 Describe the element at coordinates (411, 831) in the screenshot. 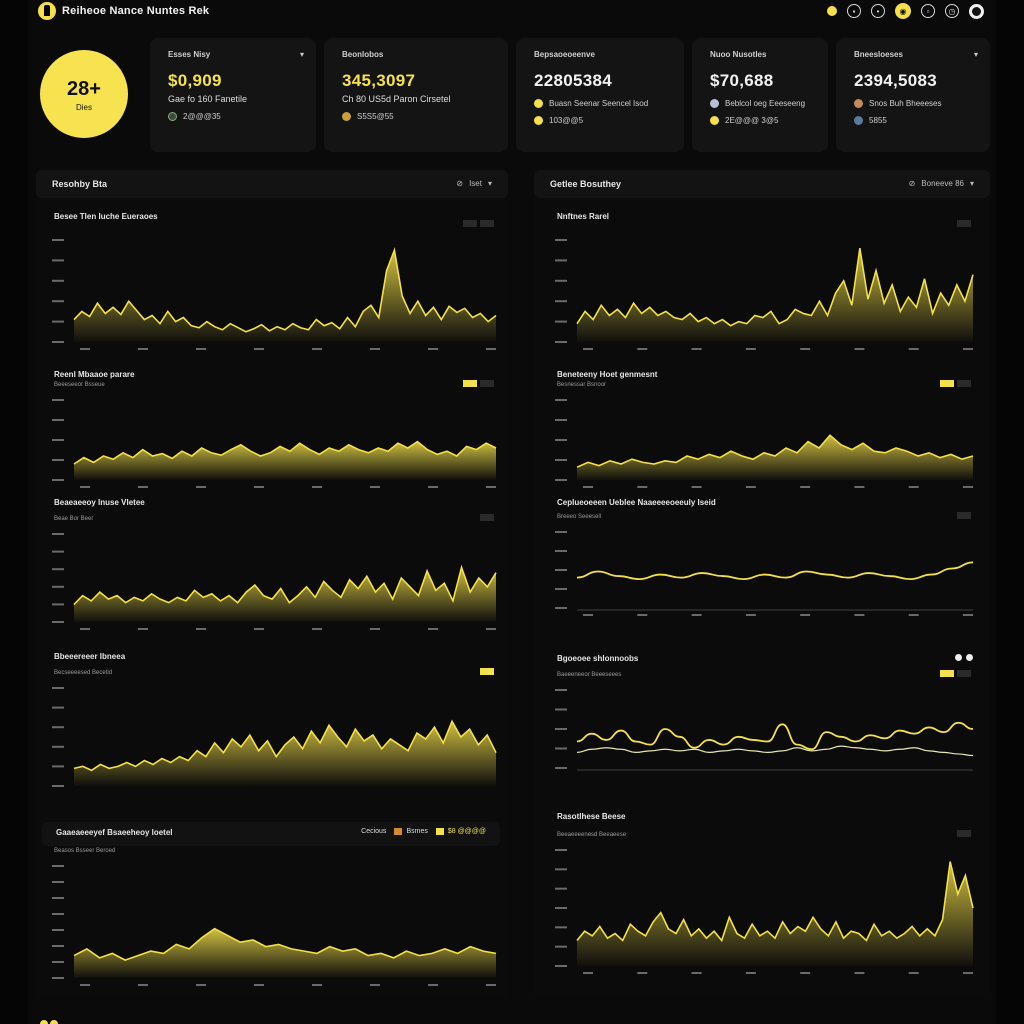

I see `legend-item: Bsmes` at that location.